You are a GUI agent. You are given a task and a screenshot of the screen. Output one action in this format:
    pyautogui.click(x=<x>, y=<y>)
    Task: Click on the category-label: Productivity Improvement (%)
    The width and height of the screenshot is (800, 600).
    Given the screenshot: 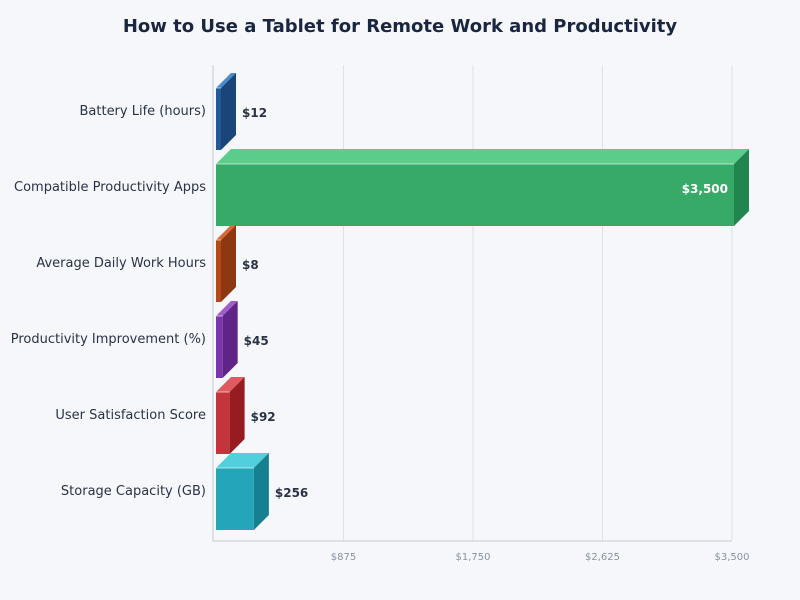 What is the action you would take?
    pyautogui.click(x=108, y=339)
    